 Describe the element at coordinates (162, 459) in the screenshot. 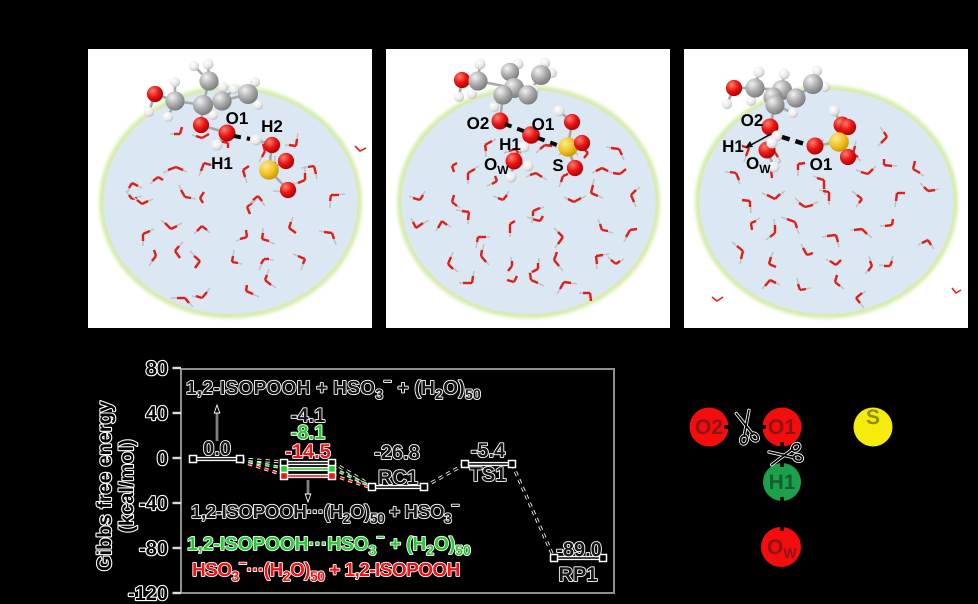

I see `svg-text: 0` at that location.